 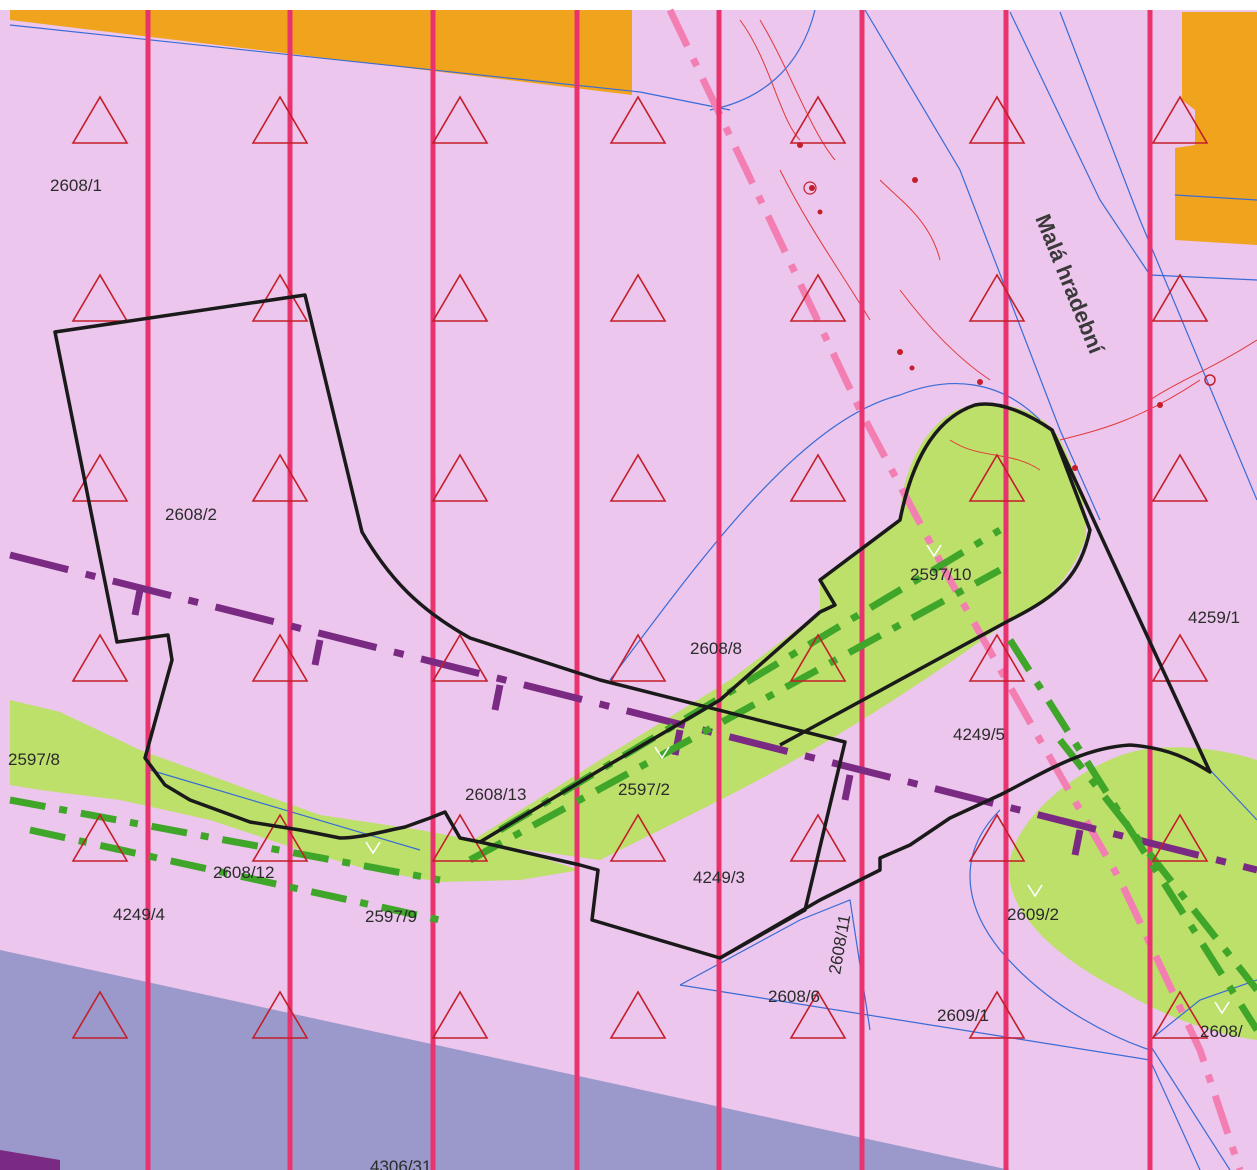 What do you see at coordinates (400, 1163) in the screenshot?
I see `parcel-label: 4306/31` at bounding box center [400, 1163].